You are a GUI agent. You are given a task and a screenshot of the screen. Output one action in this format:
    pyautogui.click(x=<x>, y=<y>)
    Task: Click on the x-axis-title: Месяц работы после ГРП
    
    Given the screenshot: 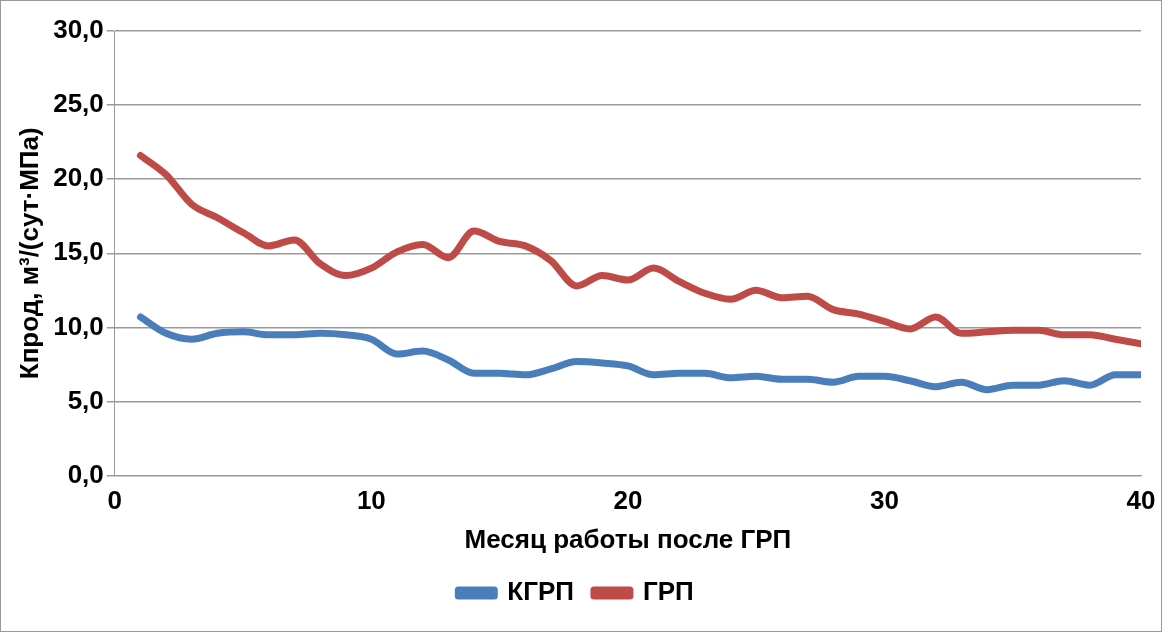 What is the action you would take?
    pyautogui.click(x=628, y=538)
    